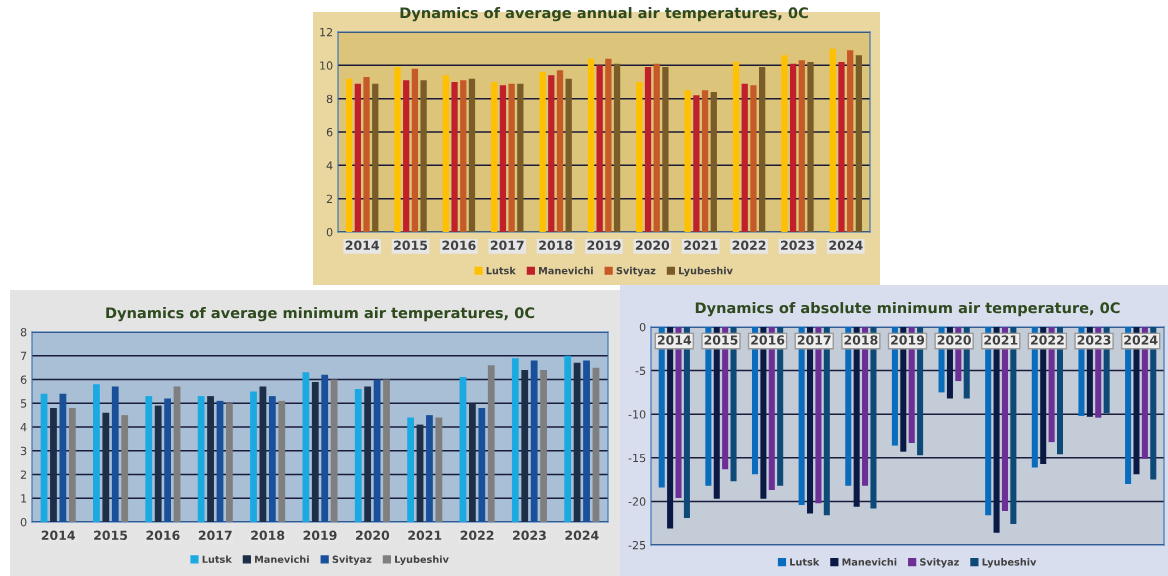 The image size is (1168, 576). Describe the element at coordinates (329, 165) in the screenshot. I see `y-tick-label: 4` at that location.